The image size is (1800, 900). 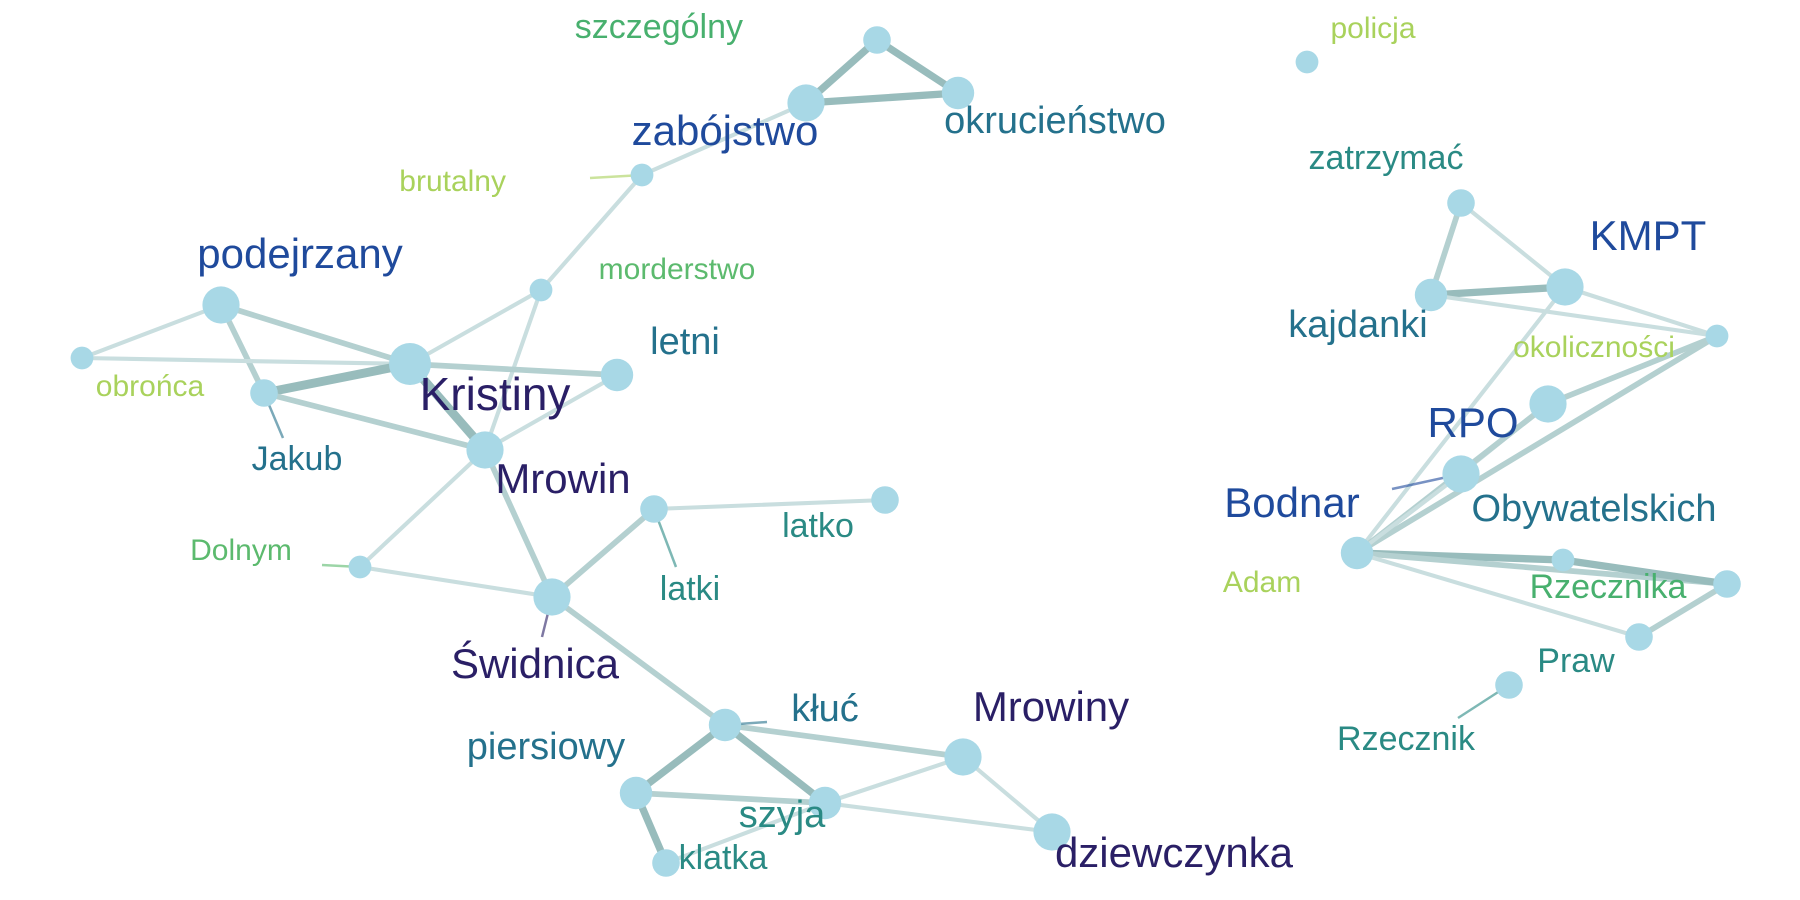 I want to click on edge-jakub-kristiny, so click(x=337, y=378).